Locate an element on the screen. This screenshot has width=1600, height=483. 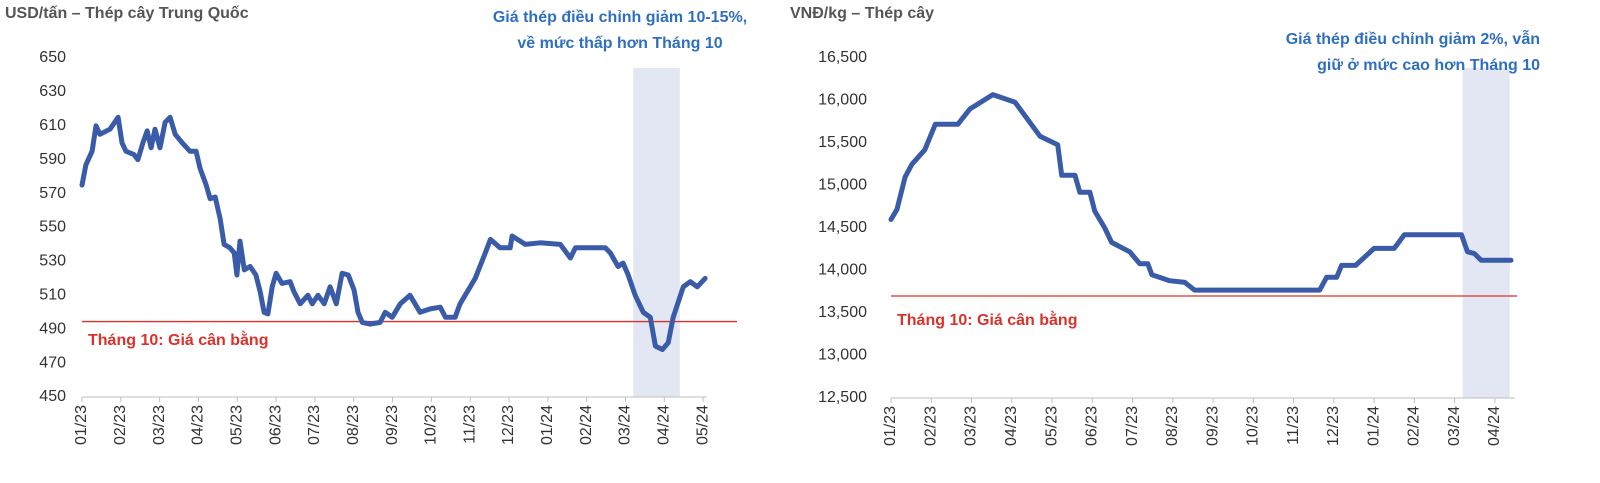
y-tick-label: 610 is located at coordinates (52, 125).